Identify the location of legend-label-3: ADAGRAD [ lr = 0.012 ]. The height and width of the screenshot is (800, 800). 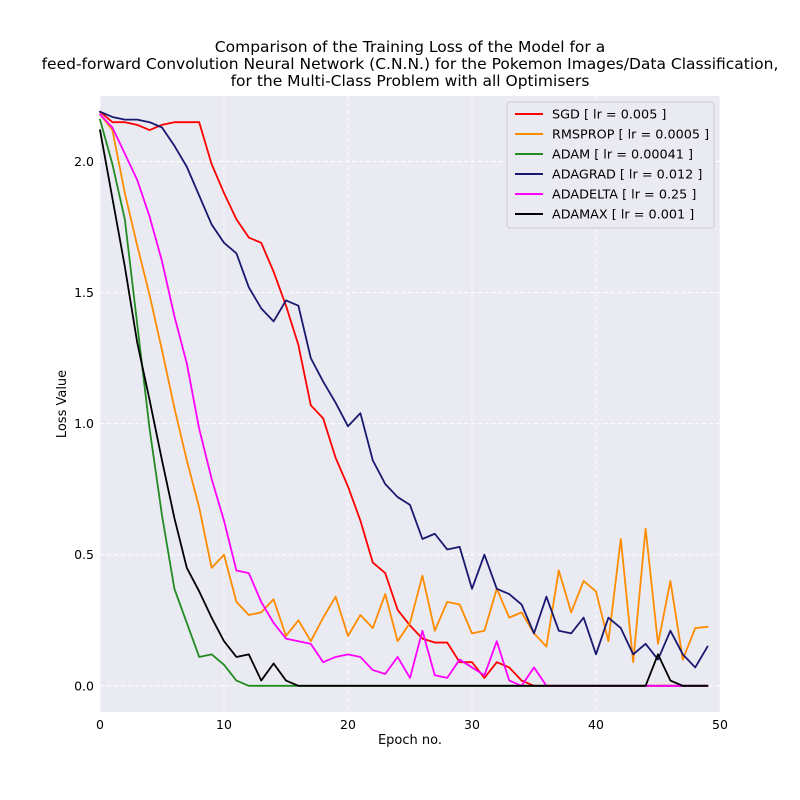
(627, 175).